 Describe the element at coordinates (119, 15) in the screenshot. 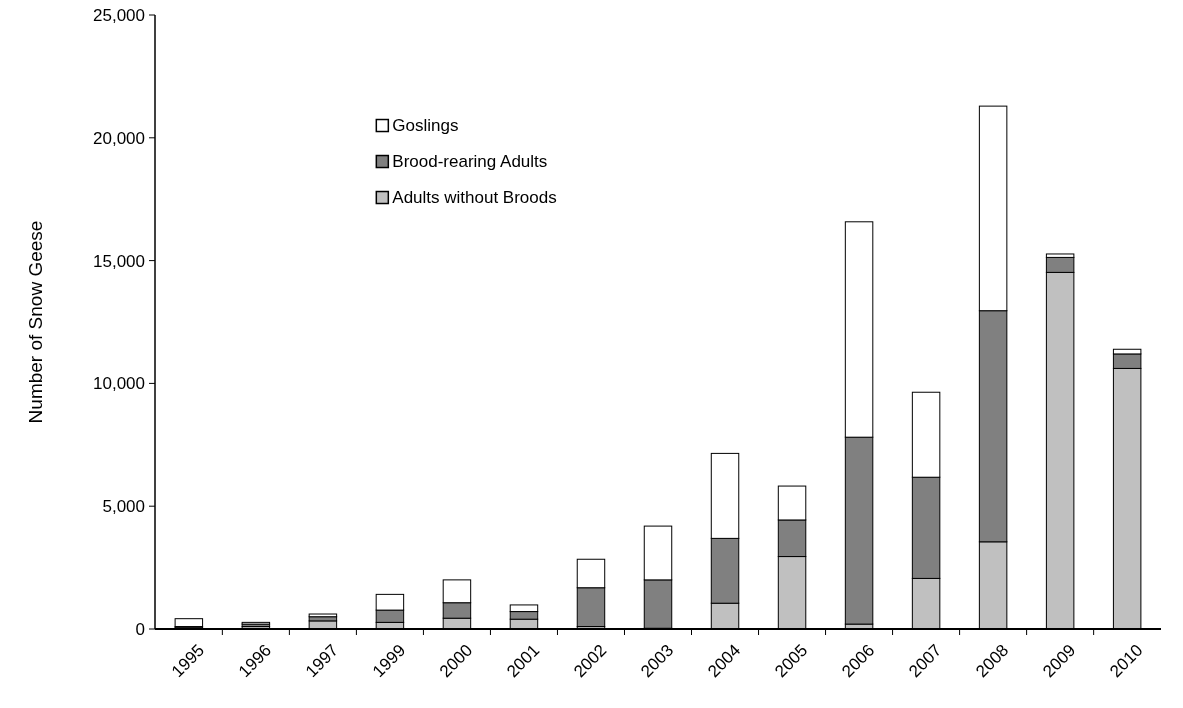

I see `y-tick-label: 25,000` at that location.